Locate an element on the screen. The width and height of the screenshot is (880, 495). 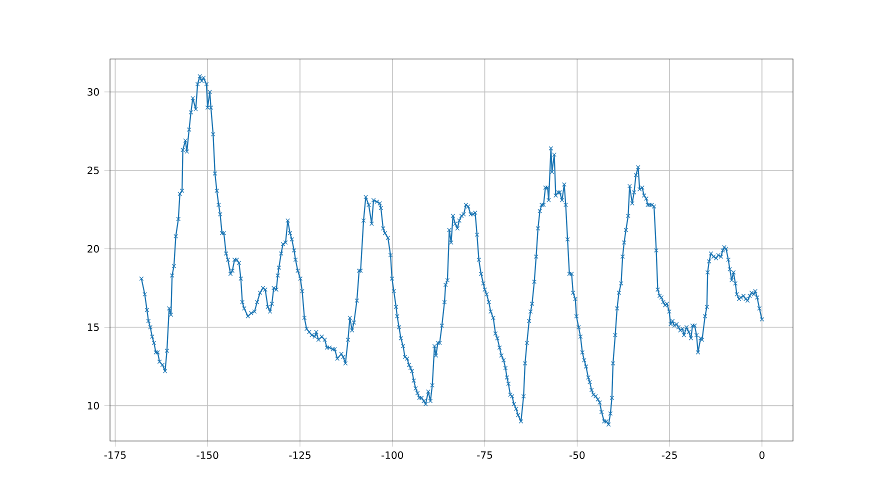
x-tick-label: -100 is located at coordinates (393, 455).